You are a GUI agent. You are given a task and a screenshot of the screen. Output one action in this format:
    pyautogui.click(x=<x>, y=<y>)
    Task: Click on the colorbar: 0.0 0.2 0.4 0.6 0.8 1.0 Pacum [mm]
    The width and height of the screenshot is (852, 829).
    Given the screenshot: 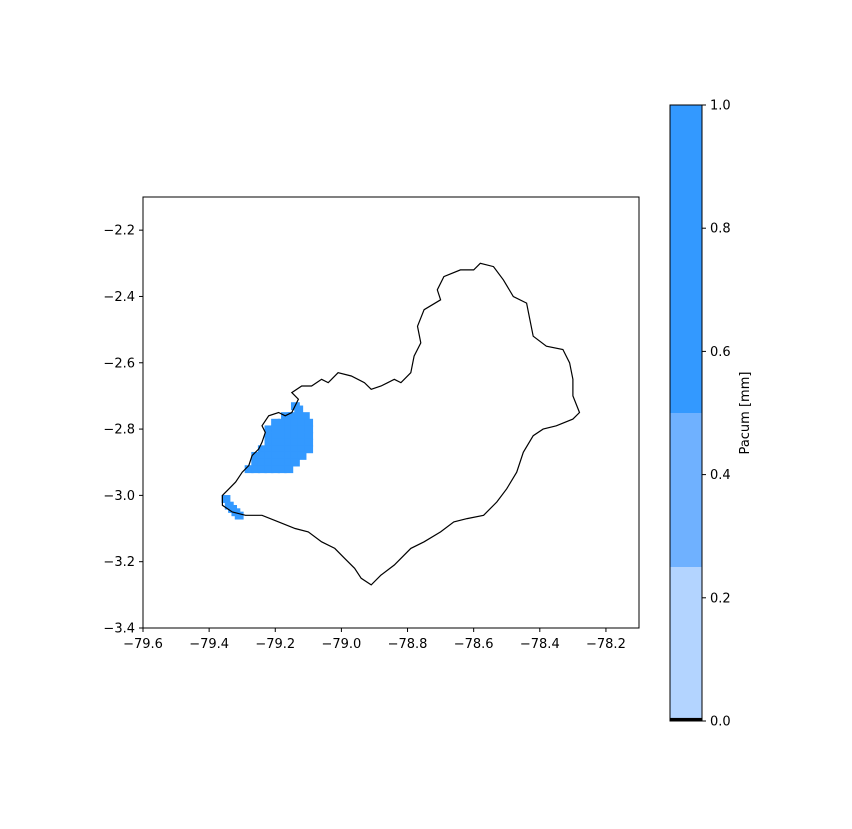 What is the action you would take?
    pyautogui.click(x=711, y=414)
    